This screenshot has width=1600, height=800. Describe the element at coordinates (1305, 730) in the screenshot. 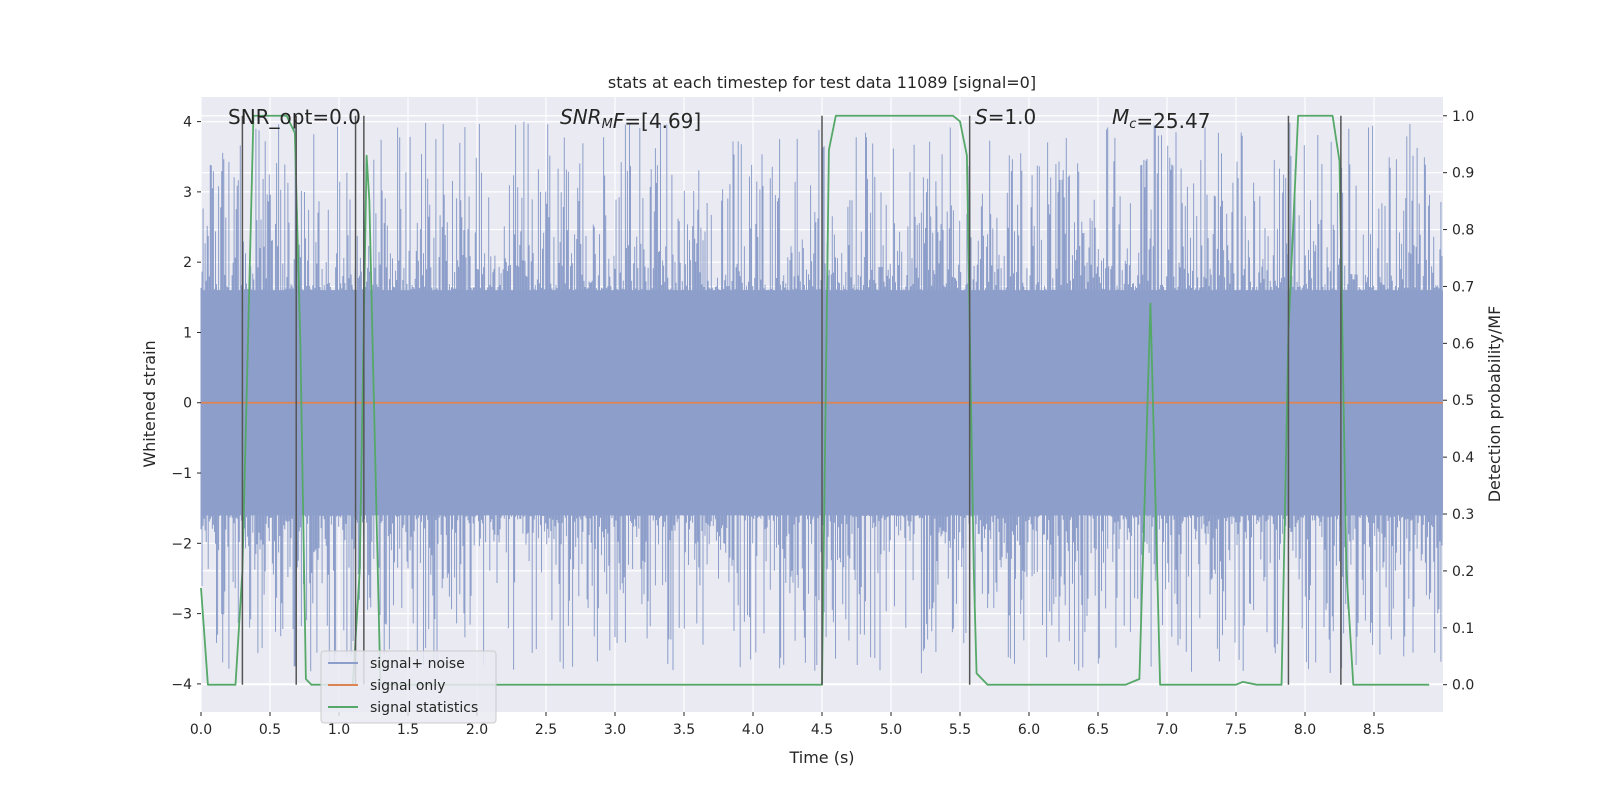

I see `x-tick-label: 8.0` at that location.